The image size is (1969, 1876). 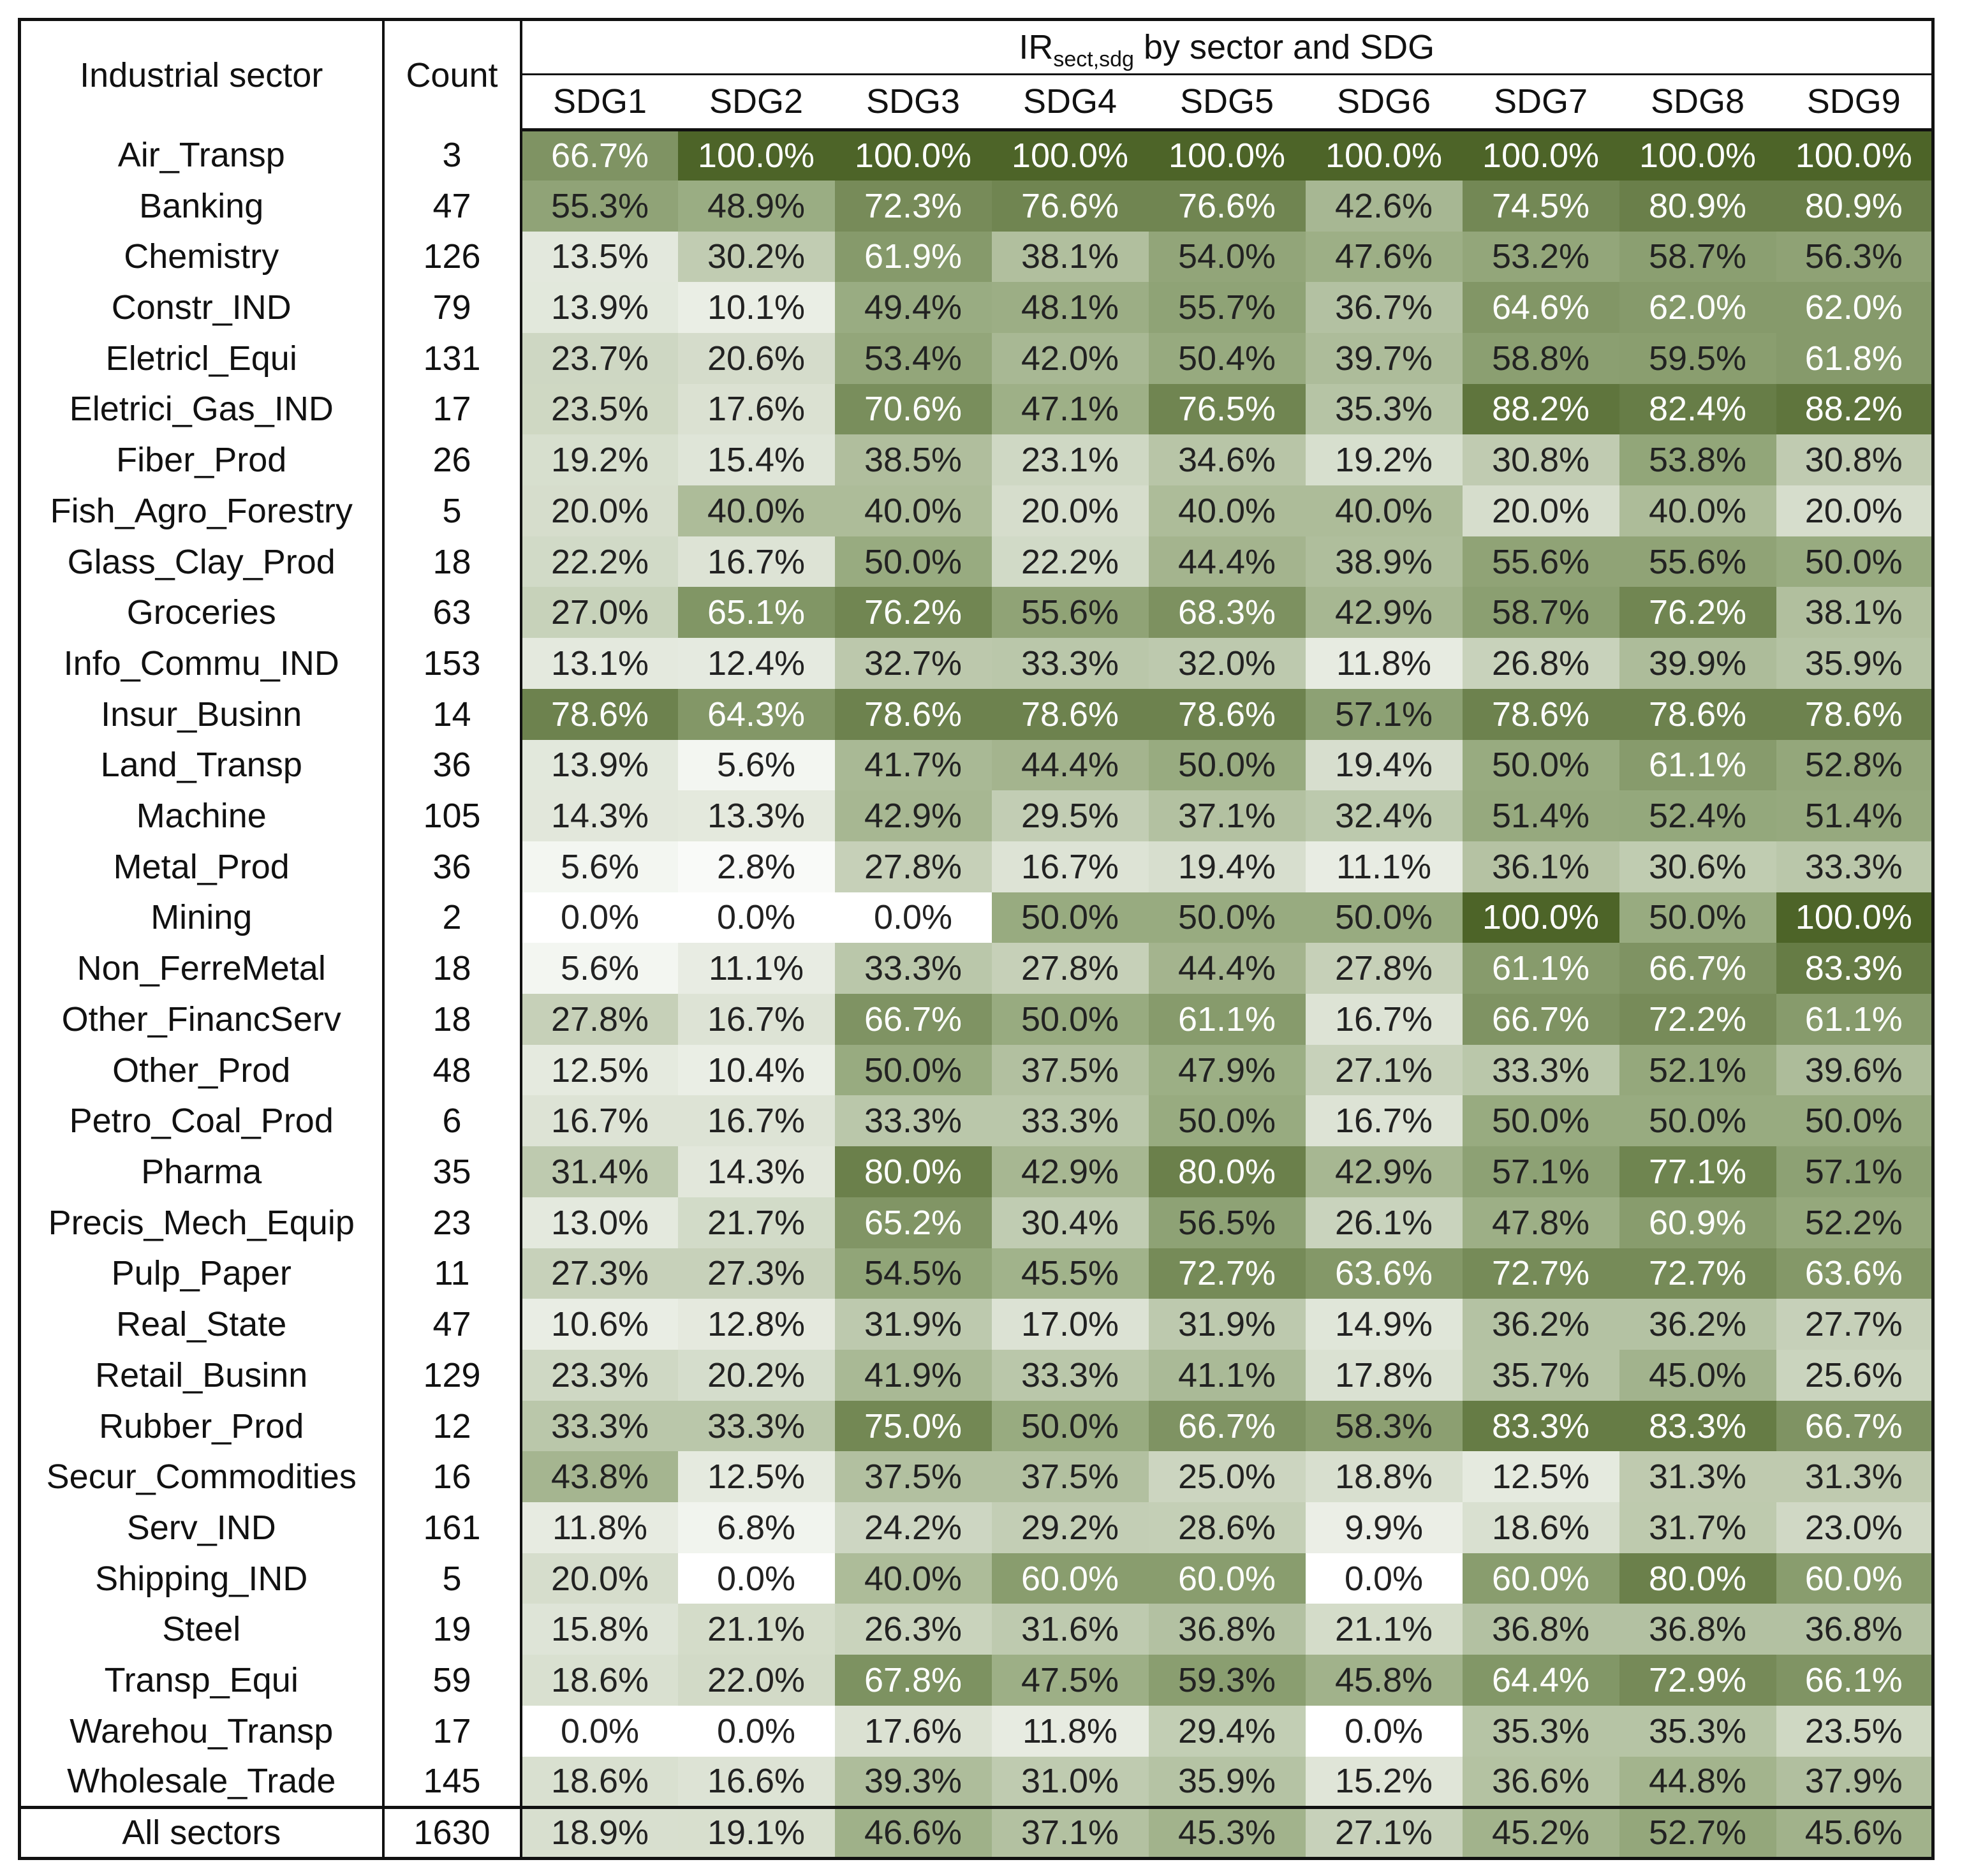 I want to click on sector-name: Steel, so click(x=202, y=1629).